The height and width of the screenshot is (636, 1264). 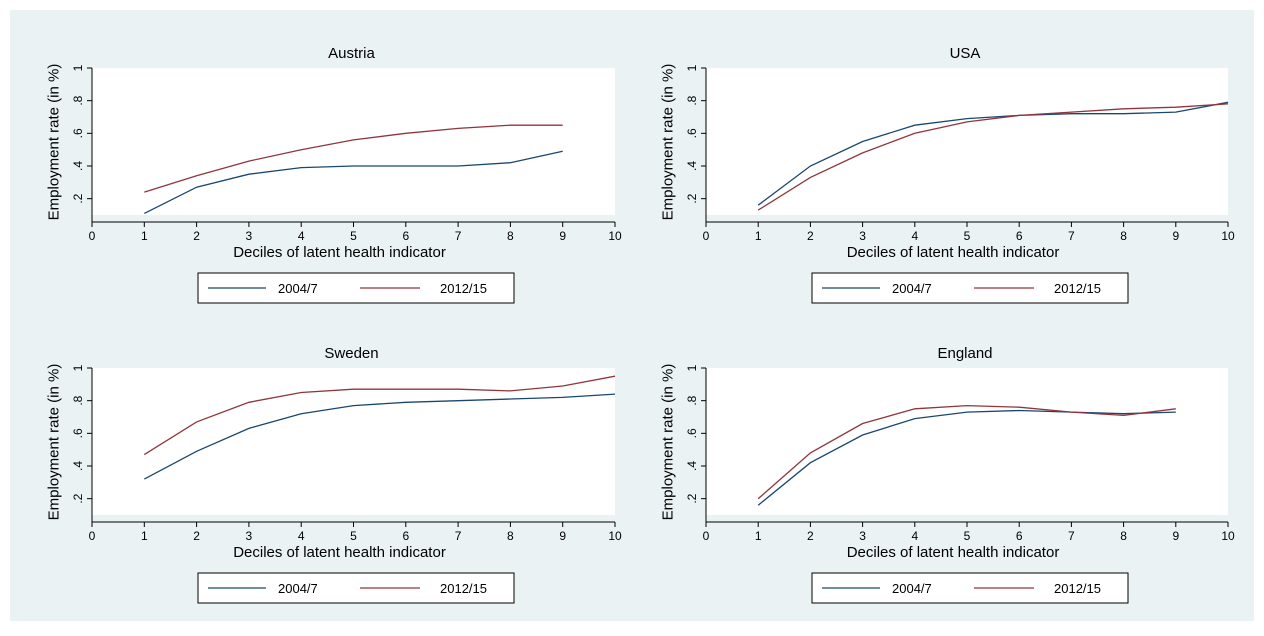 I want to click on panel-title: USA, so click(x=965, y=53).